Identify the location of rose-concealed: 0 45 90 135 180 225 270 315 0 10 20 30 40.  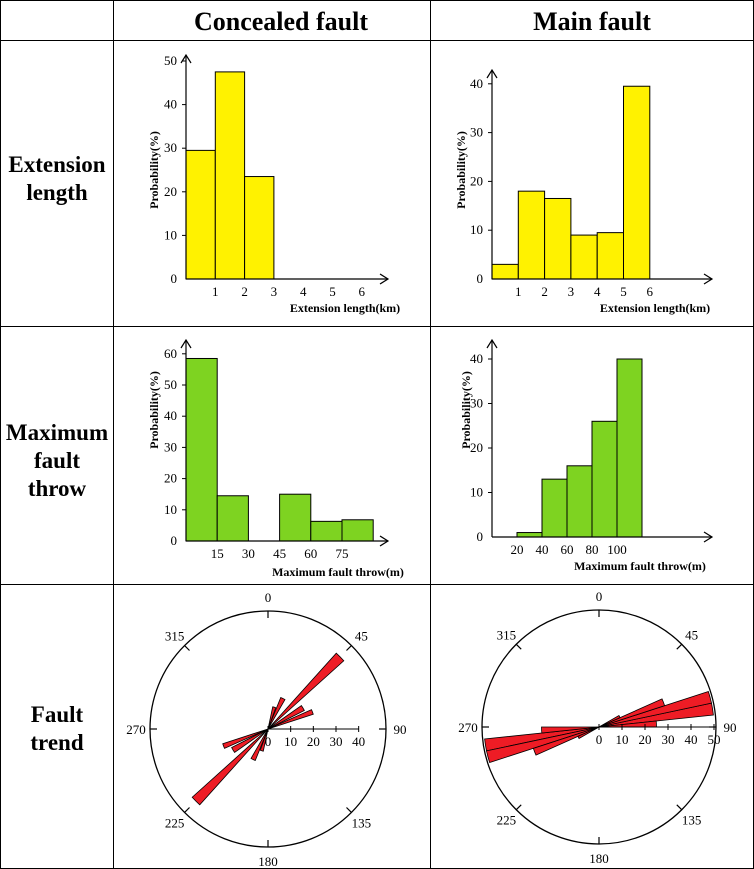
(266, 729).